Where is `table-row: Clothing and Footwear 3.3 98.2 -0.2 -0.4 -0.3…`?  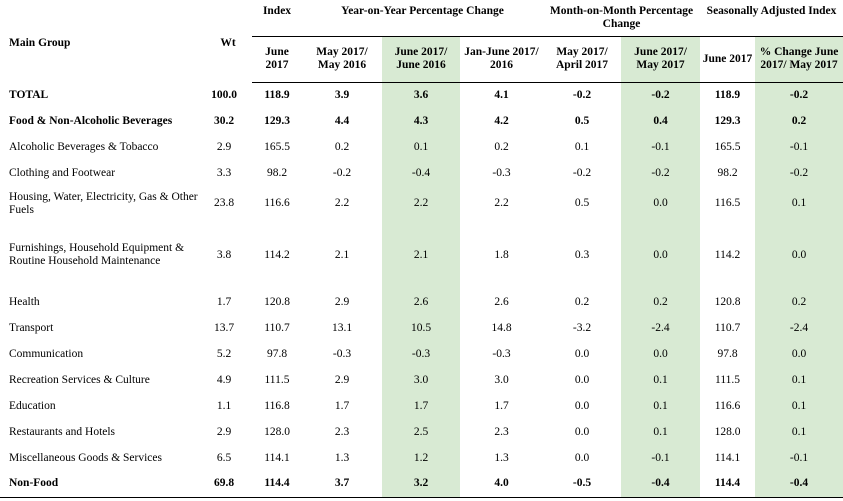 table-row: Clothing and Footwear 3.3 98.2 -0.2 -0.4 -0.3… is located at coordinates (421, 173).